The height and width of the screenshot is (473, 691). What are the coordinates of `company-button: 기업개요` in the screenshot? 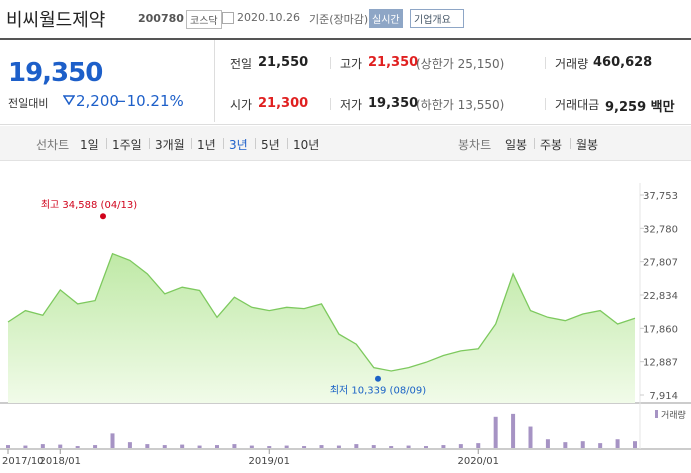 It's located at (437, 18).